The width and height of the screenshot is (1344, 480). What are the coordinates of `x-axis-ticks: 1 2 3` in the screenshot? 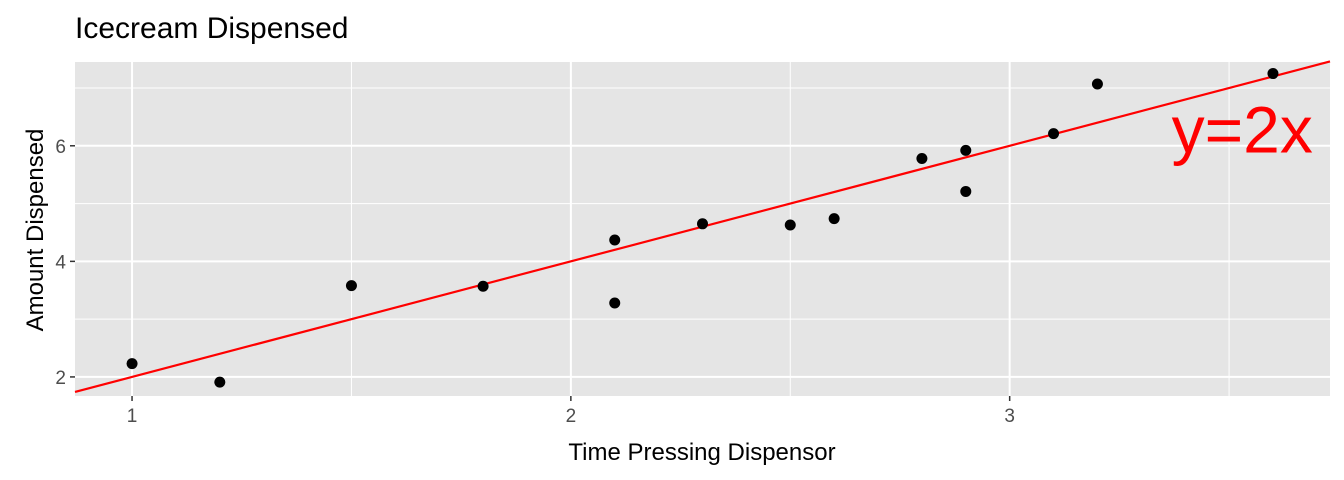 It's located at (571, 411).